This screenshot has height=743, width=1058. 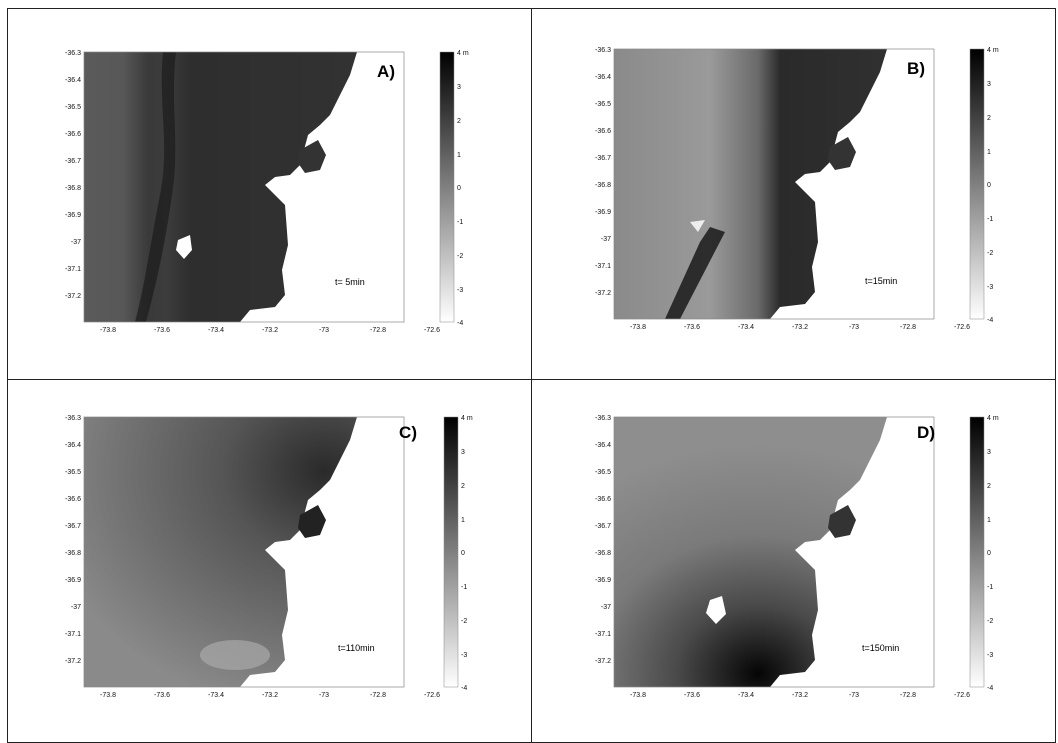 I want to click on time-label: t=15min, so click(x=881, y=281).